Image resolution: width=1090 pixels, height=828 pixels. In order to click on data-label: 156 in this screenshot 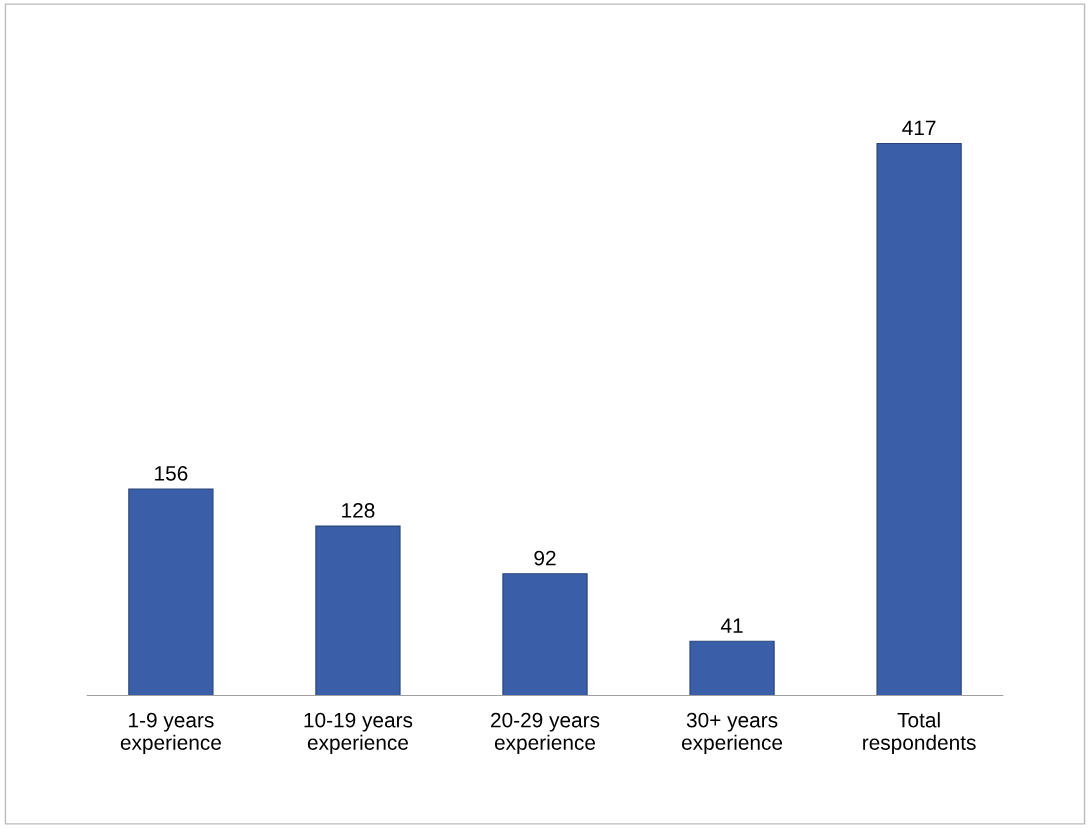, I will do `click(171, 473)`.